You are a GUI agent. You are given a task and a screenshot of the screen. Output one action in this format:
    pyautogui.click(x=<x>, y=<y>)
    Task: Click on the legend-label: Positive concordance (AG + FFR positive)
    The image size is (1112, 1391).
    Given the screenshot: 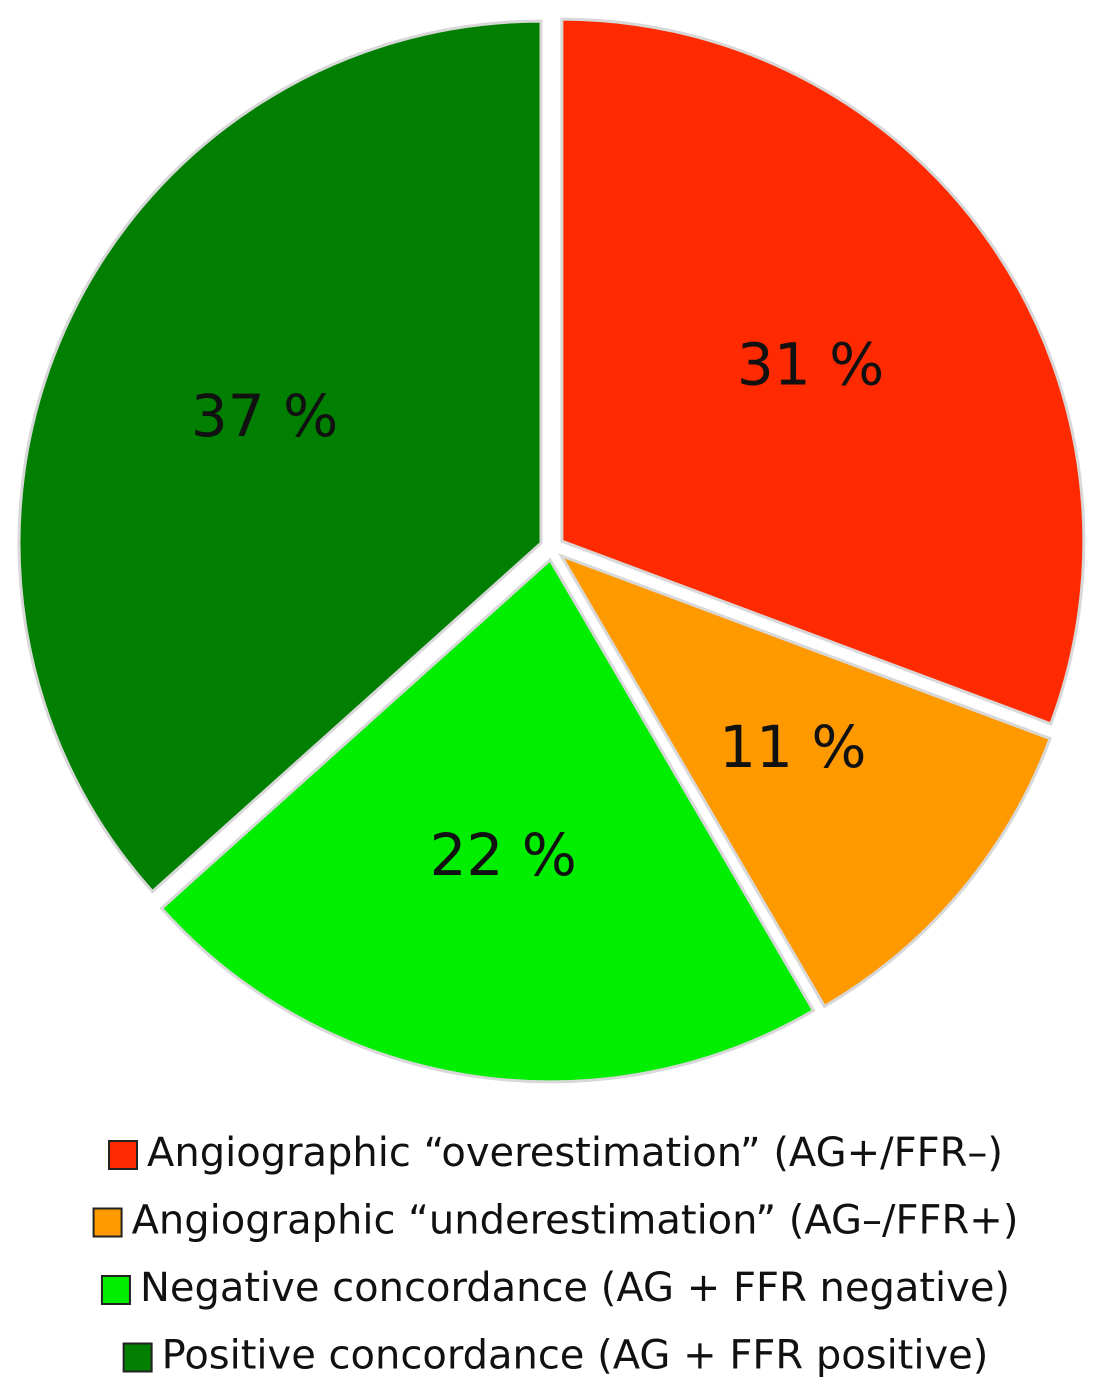 What is the action you would take?
    pyautogui.click(x=575, y=1356)
    